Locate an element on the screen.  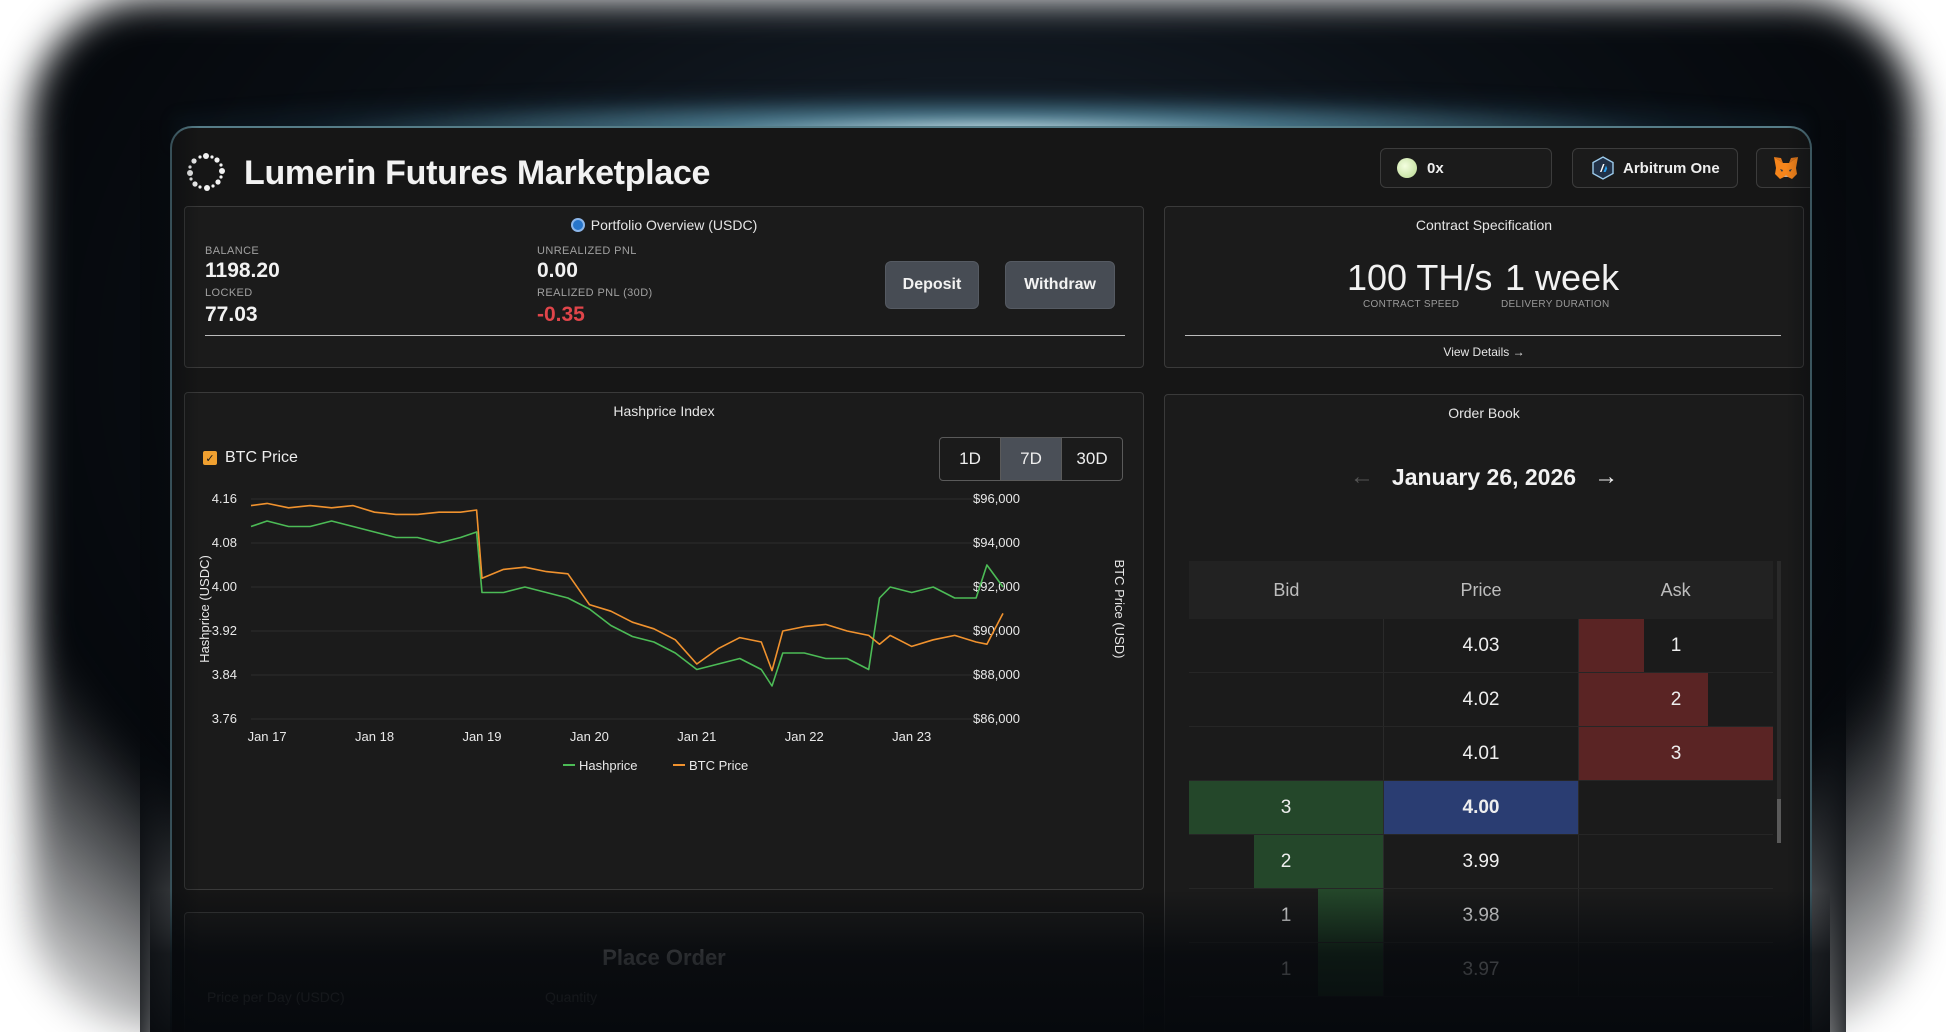
contract-spec-title: Contract Specification is located at coordinates (1484, 225).